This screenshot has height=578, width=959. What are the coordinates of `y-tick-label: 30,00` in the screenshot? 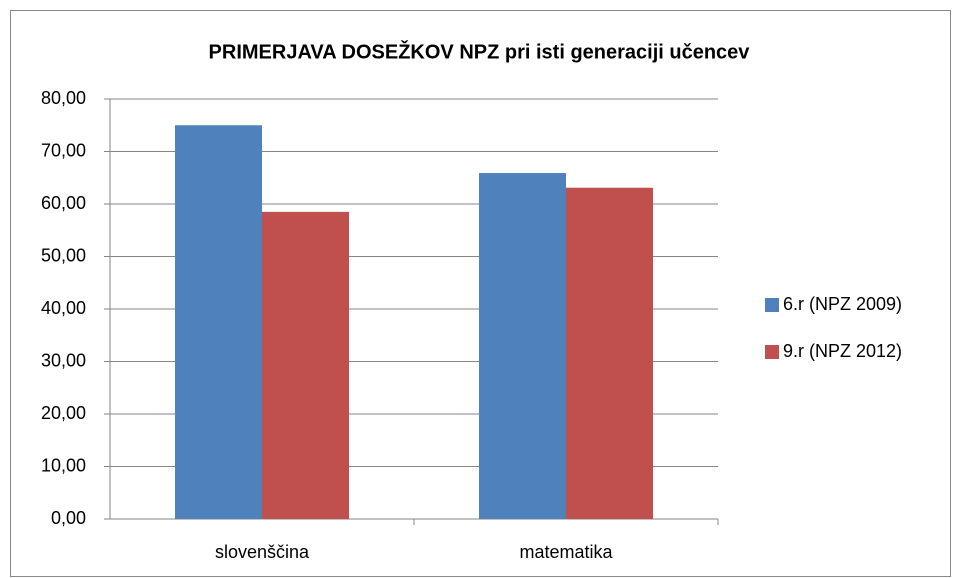 It's located at (63, 360).